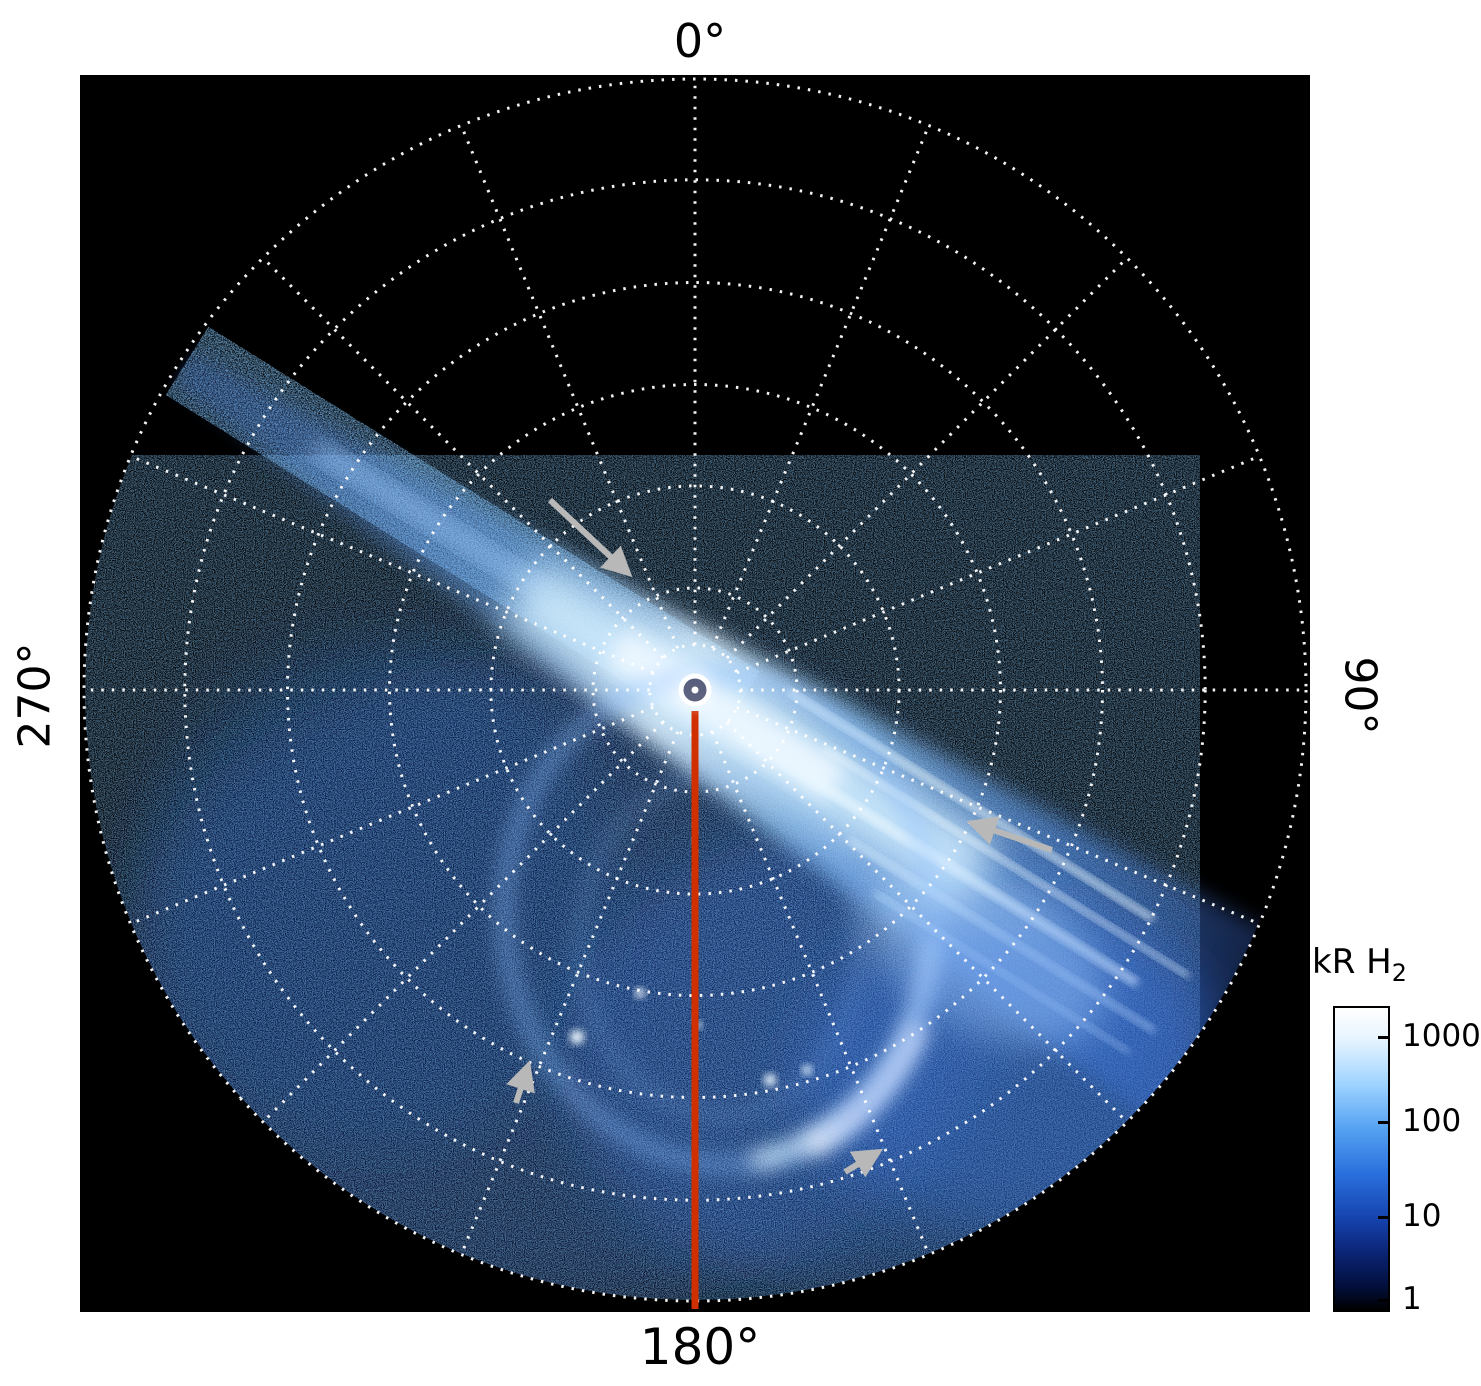 Image resolution: width=1481 pixels, height=1386 pixels. I want to click on colorbar-title: kR H2, so click(1392, 964).